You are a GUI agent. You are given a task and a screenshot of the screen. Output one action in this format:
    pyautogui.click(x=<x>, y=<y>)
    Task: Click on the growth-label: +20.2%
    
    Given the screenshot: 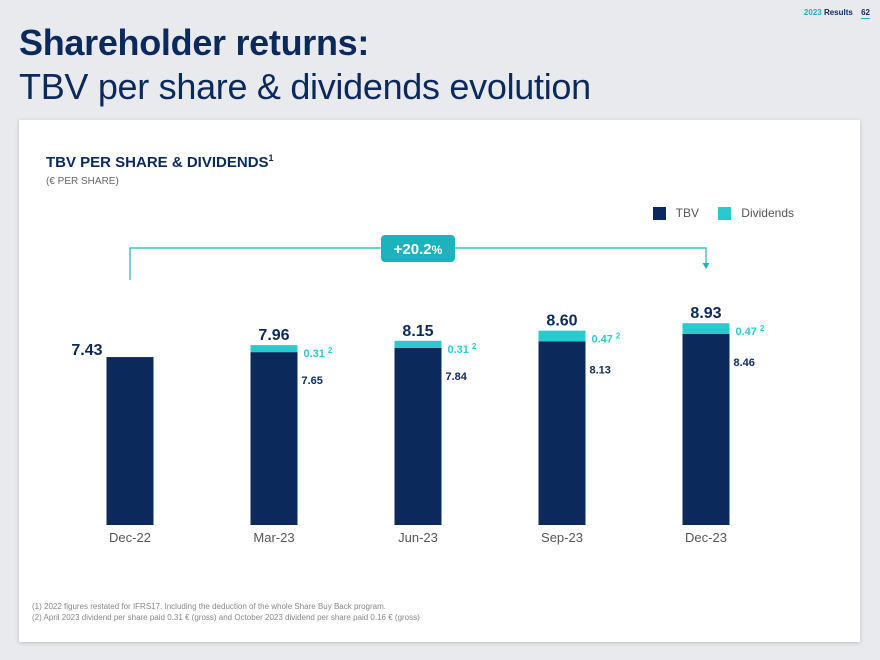 What is the action you would take?
    pyautogui.click(x=418, y=249)
    